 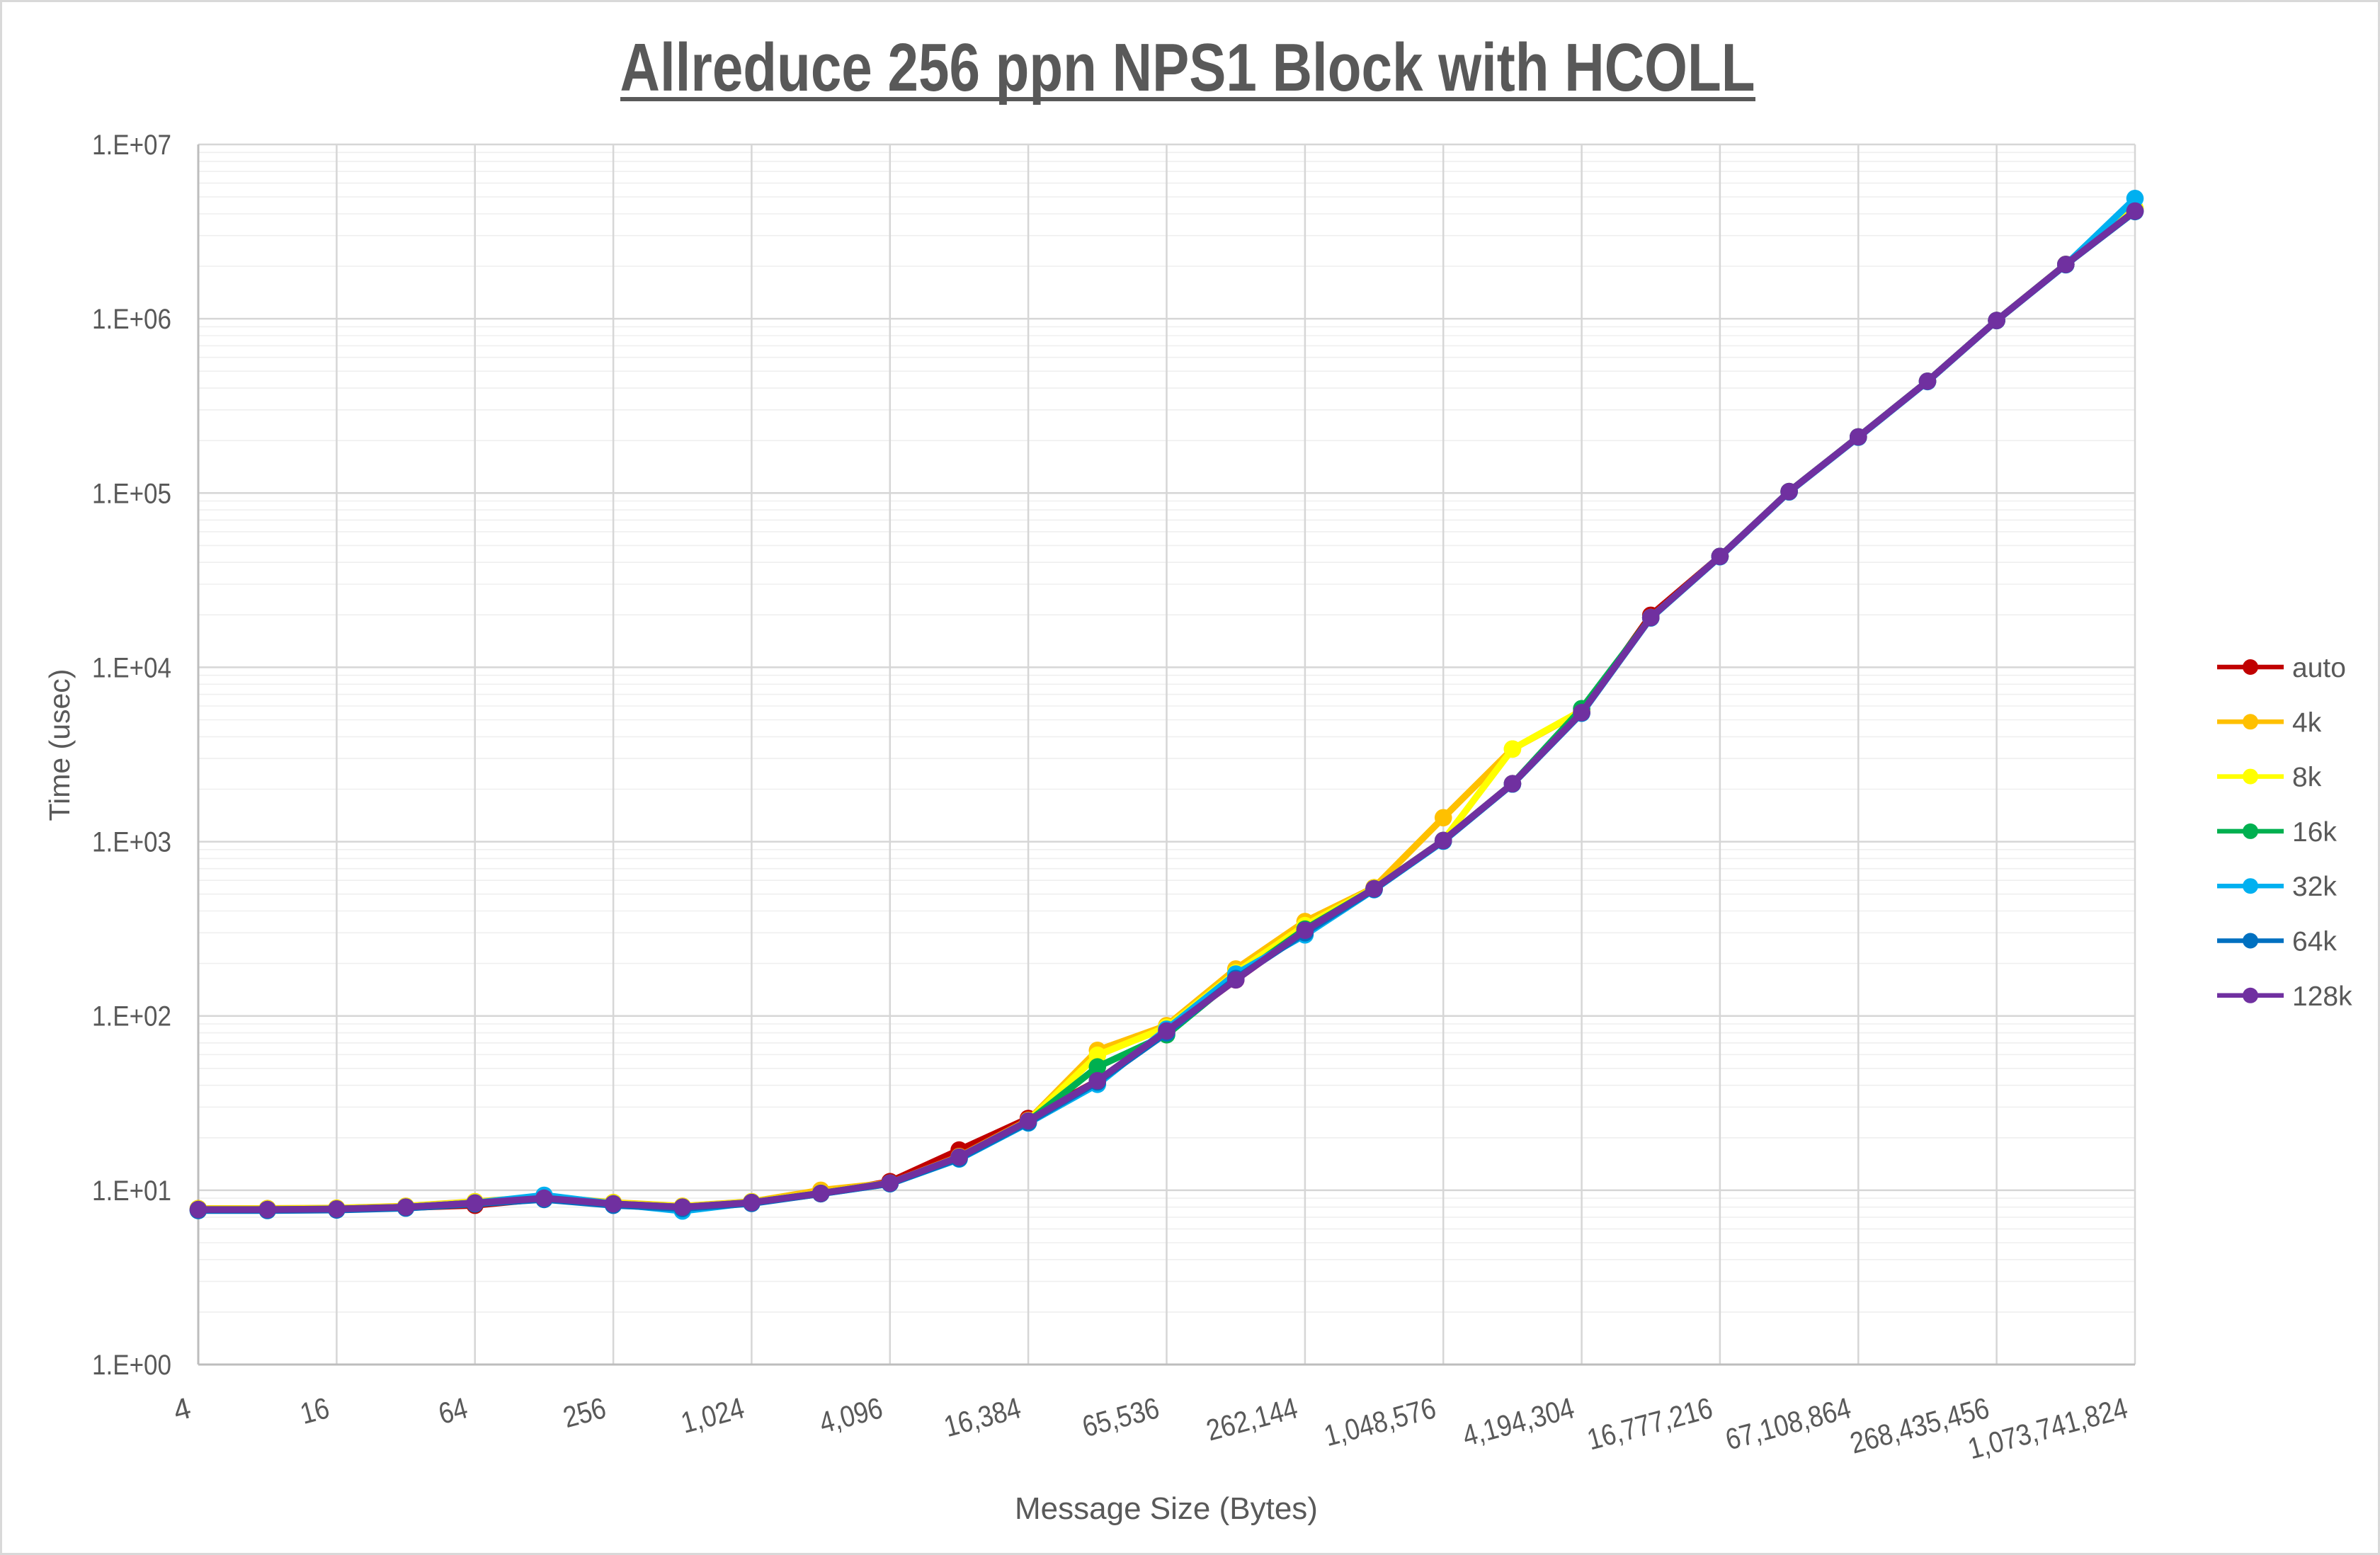 What do you see at coordinates (131, 145) in the screenshot?
I see `svg-text: 1.E+07` at bounding box center [131, 145].